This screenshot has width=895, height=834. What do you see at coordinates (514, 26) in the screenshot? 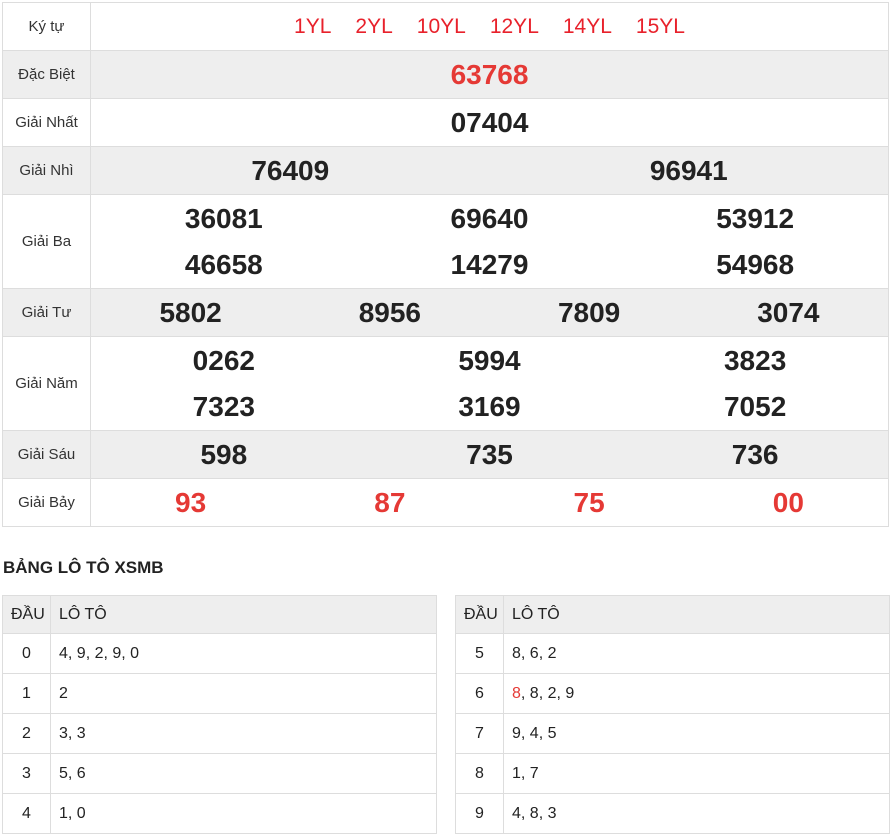
I see `symbol: 12YL` at bounding box center [514, 26].